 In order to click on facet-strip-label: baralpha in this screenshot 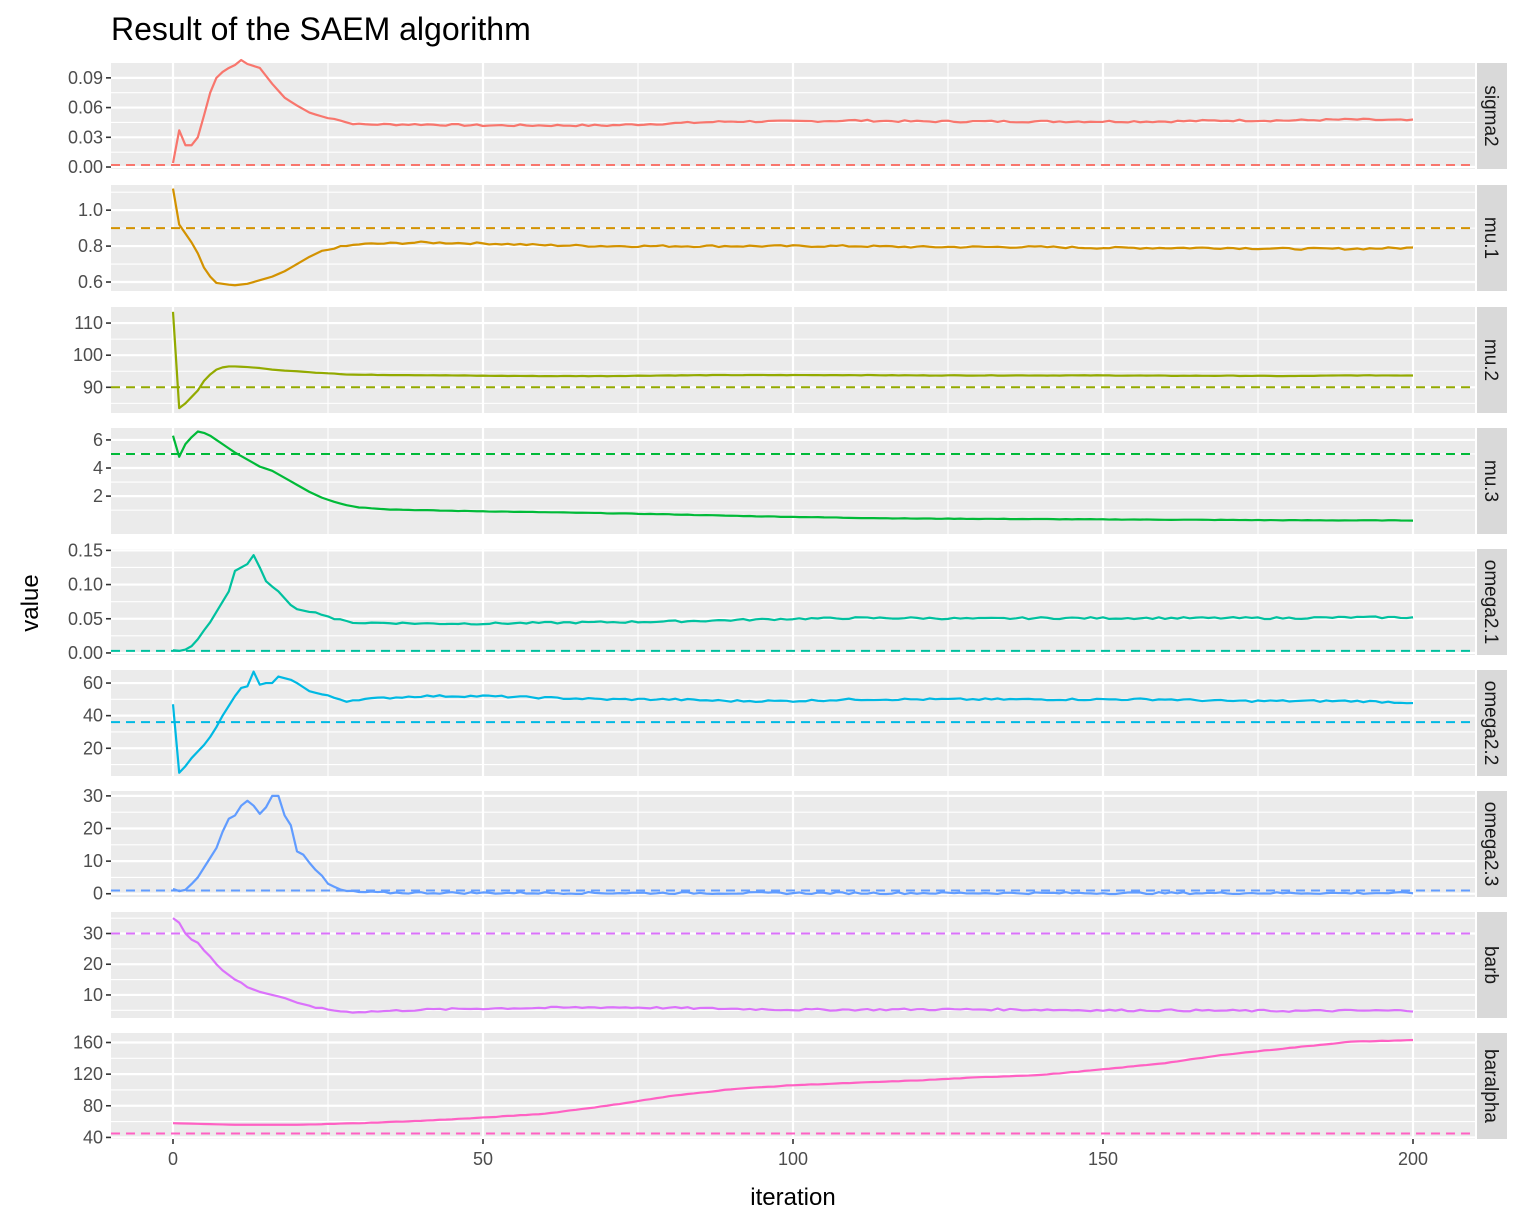, I will do `click(1490, 1086)`.